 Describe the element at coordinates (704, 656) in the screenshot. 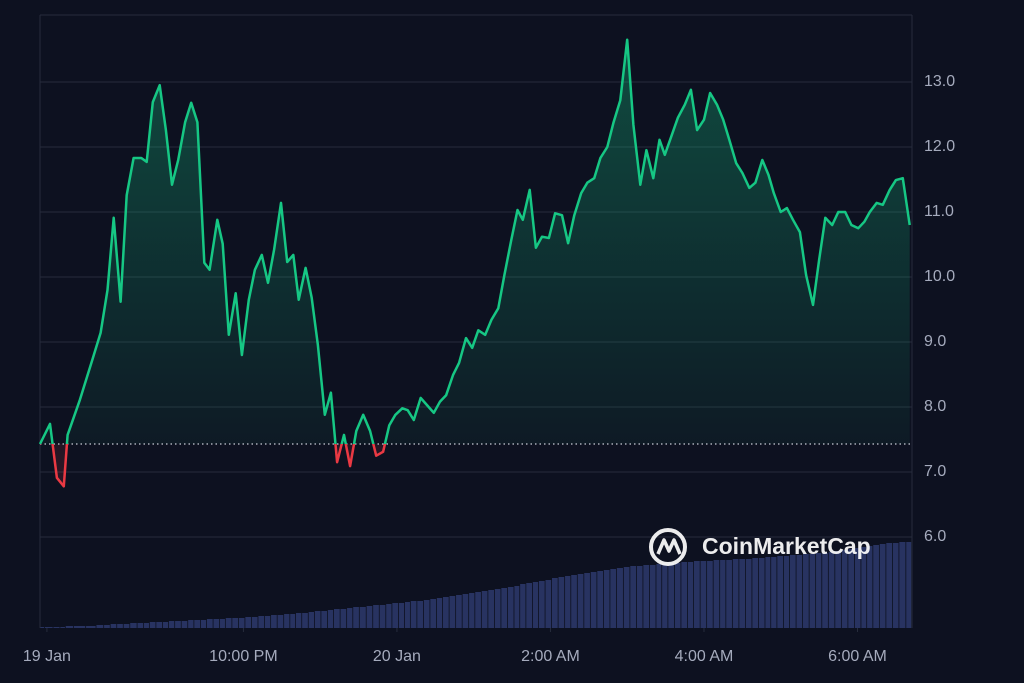

I see `x-tick-label: 4:00 AM` at that location.